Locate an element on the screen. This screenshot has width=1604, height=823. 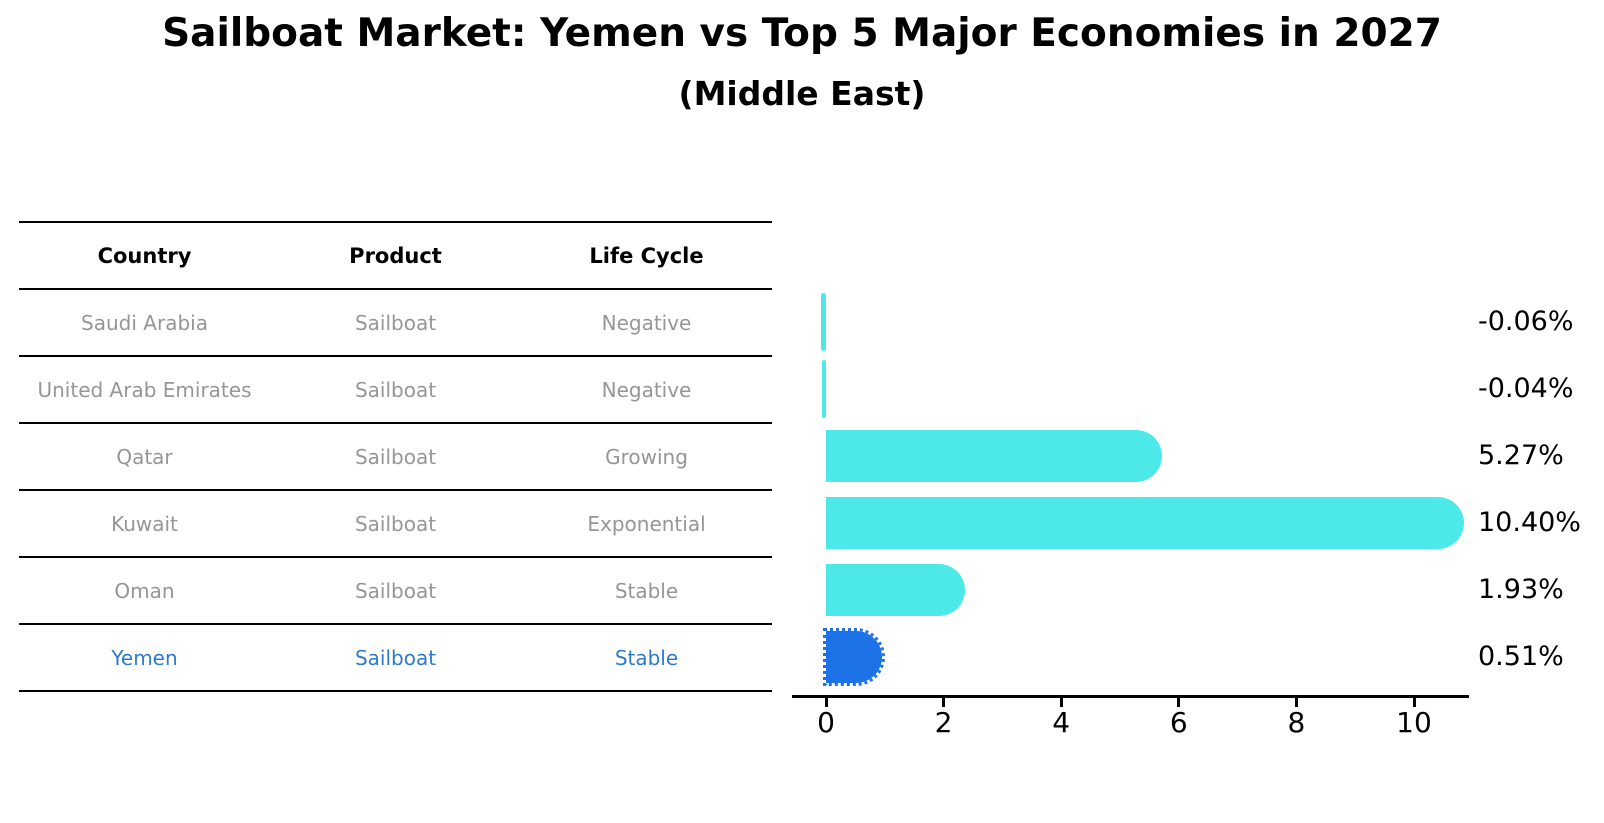
table-row-yemen: Yemen Sailboat Stable is located at coordinates (395, 658).